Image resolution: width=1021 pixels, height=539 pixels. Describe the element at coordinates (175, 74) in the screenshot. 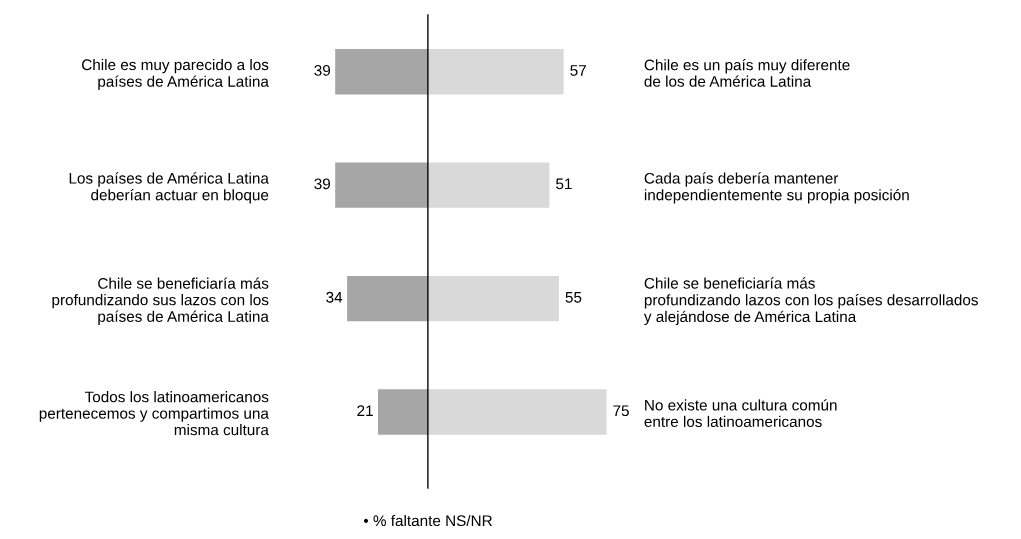

I see `y-tick-label: Chile es muy parecido a los países de América Latina` at that location.